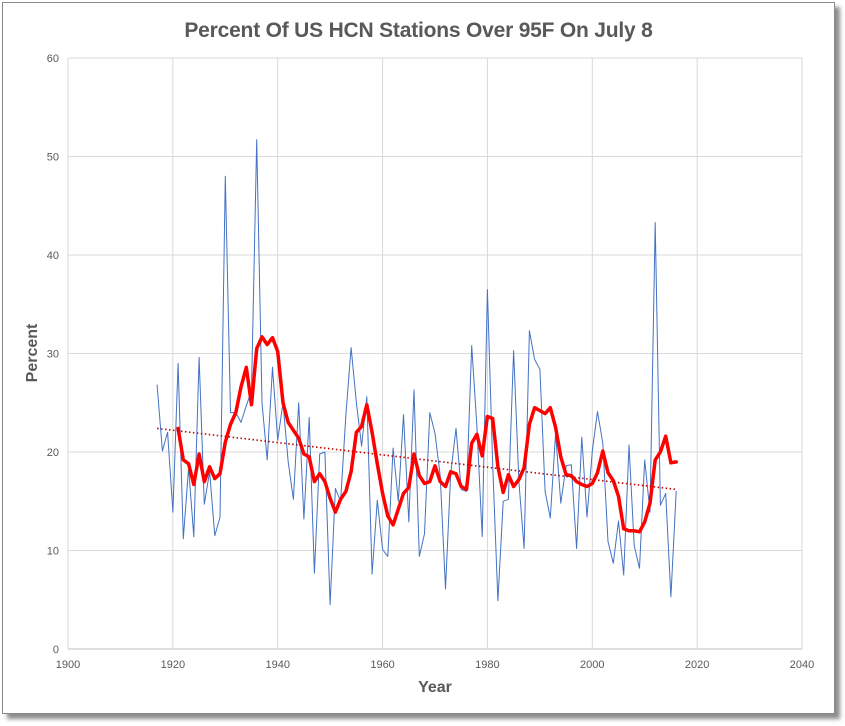 The width and height of the screenshot is (845, 726). What do you see at coordinates (697, 665) in the screenshot?
I see `x-tick-label: 2020` at bounding box center [697, 665].